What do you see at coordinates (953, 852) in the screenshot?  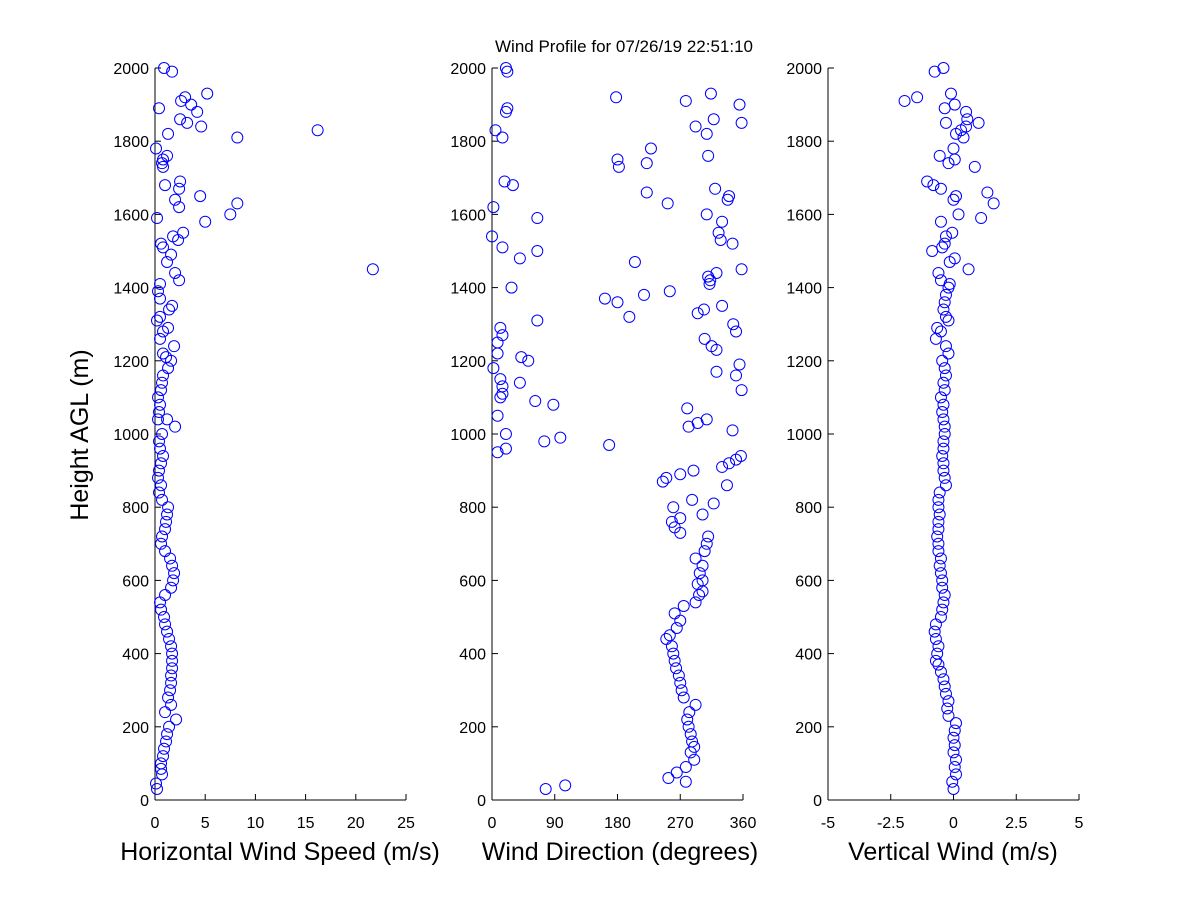 I see `x-axis-label: Vertical Wind (m/s)` at bounding box center [953, 852].